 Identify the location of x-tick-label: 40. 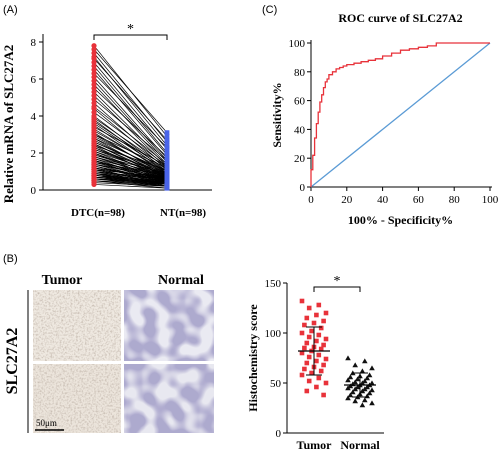
(383, 200).